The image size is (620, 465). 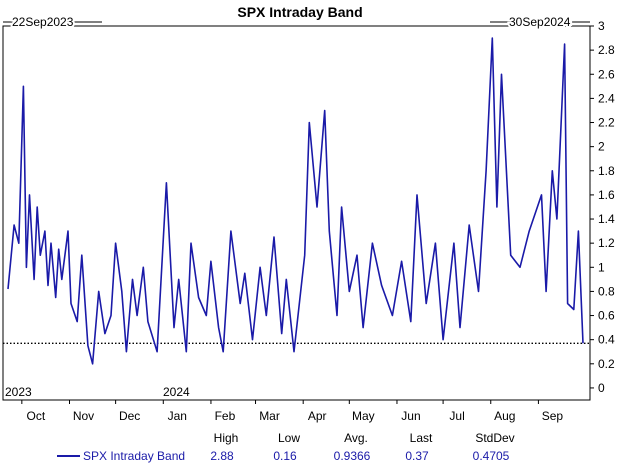 What do you see at coordinates (456, 416) in the screenshot?
I see `x-tick-label: Jul` at bounding box center [456, 416].